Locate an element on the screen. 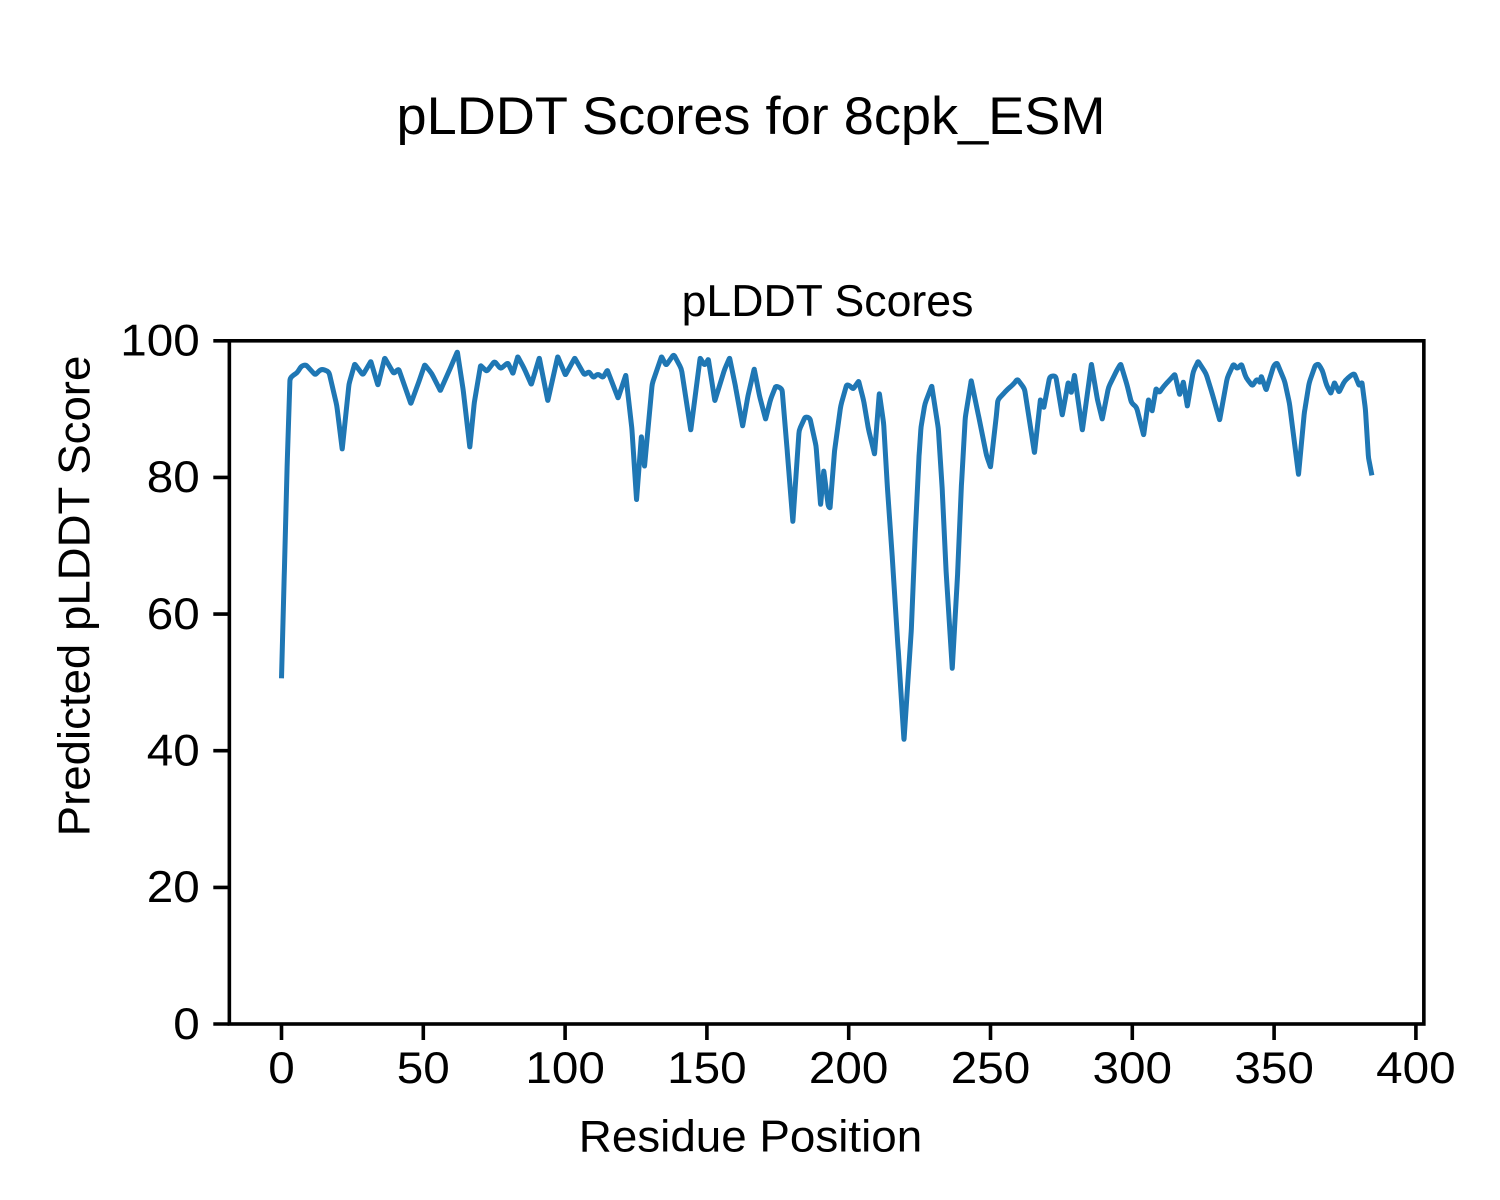 This screenshot has width=1500, height=1200. svg-text: Residue Position is located at coordinates (750, 1137).